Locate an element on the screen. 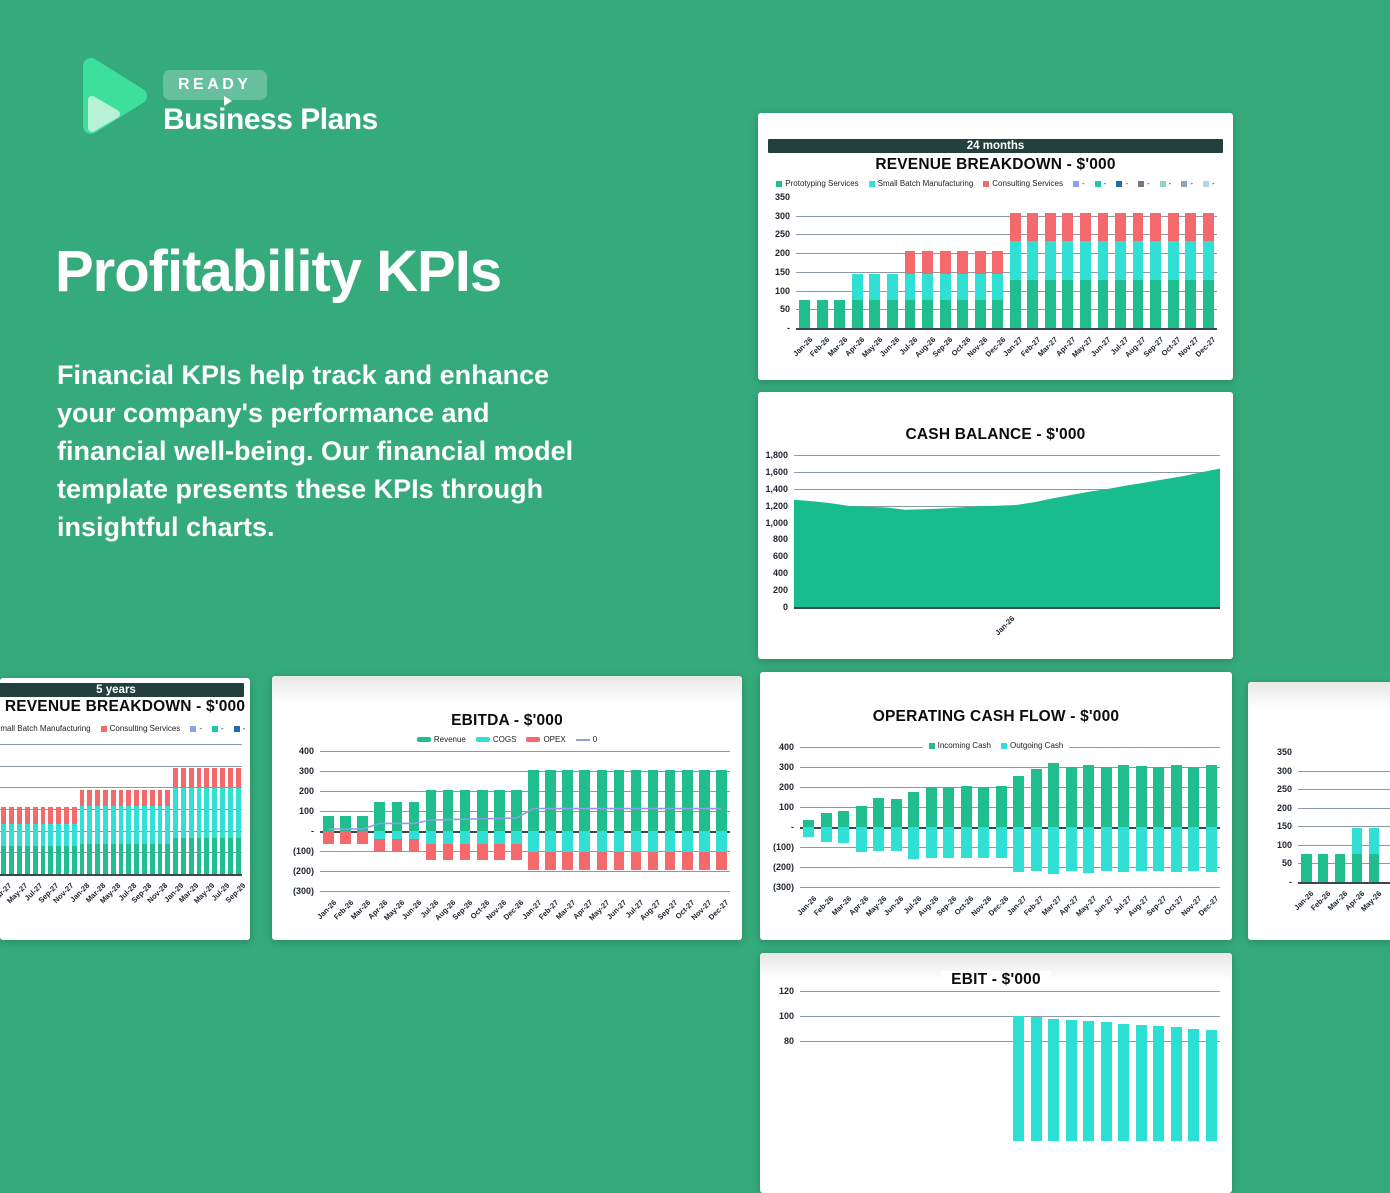  x-axis-line is located at coordinates (1007, 607).